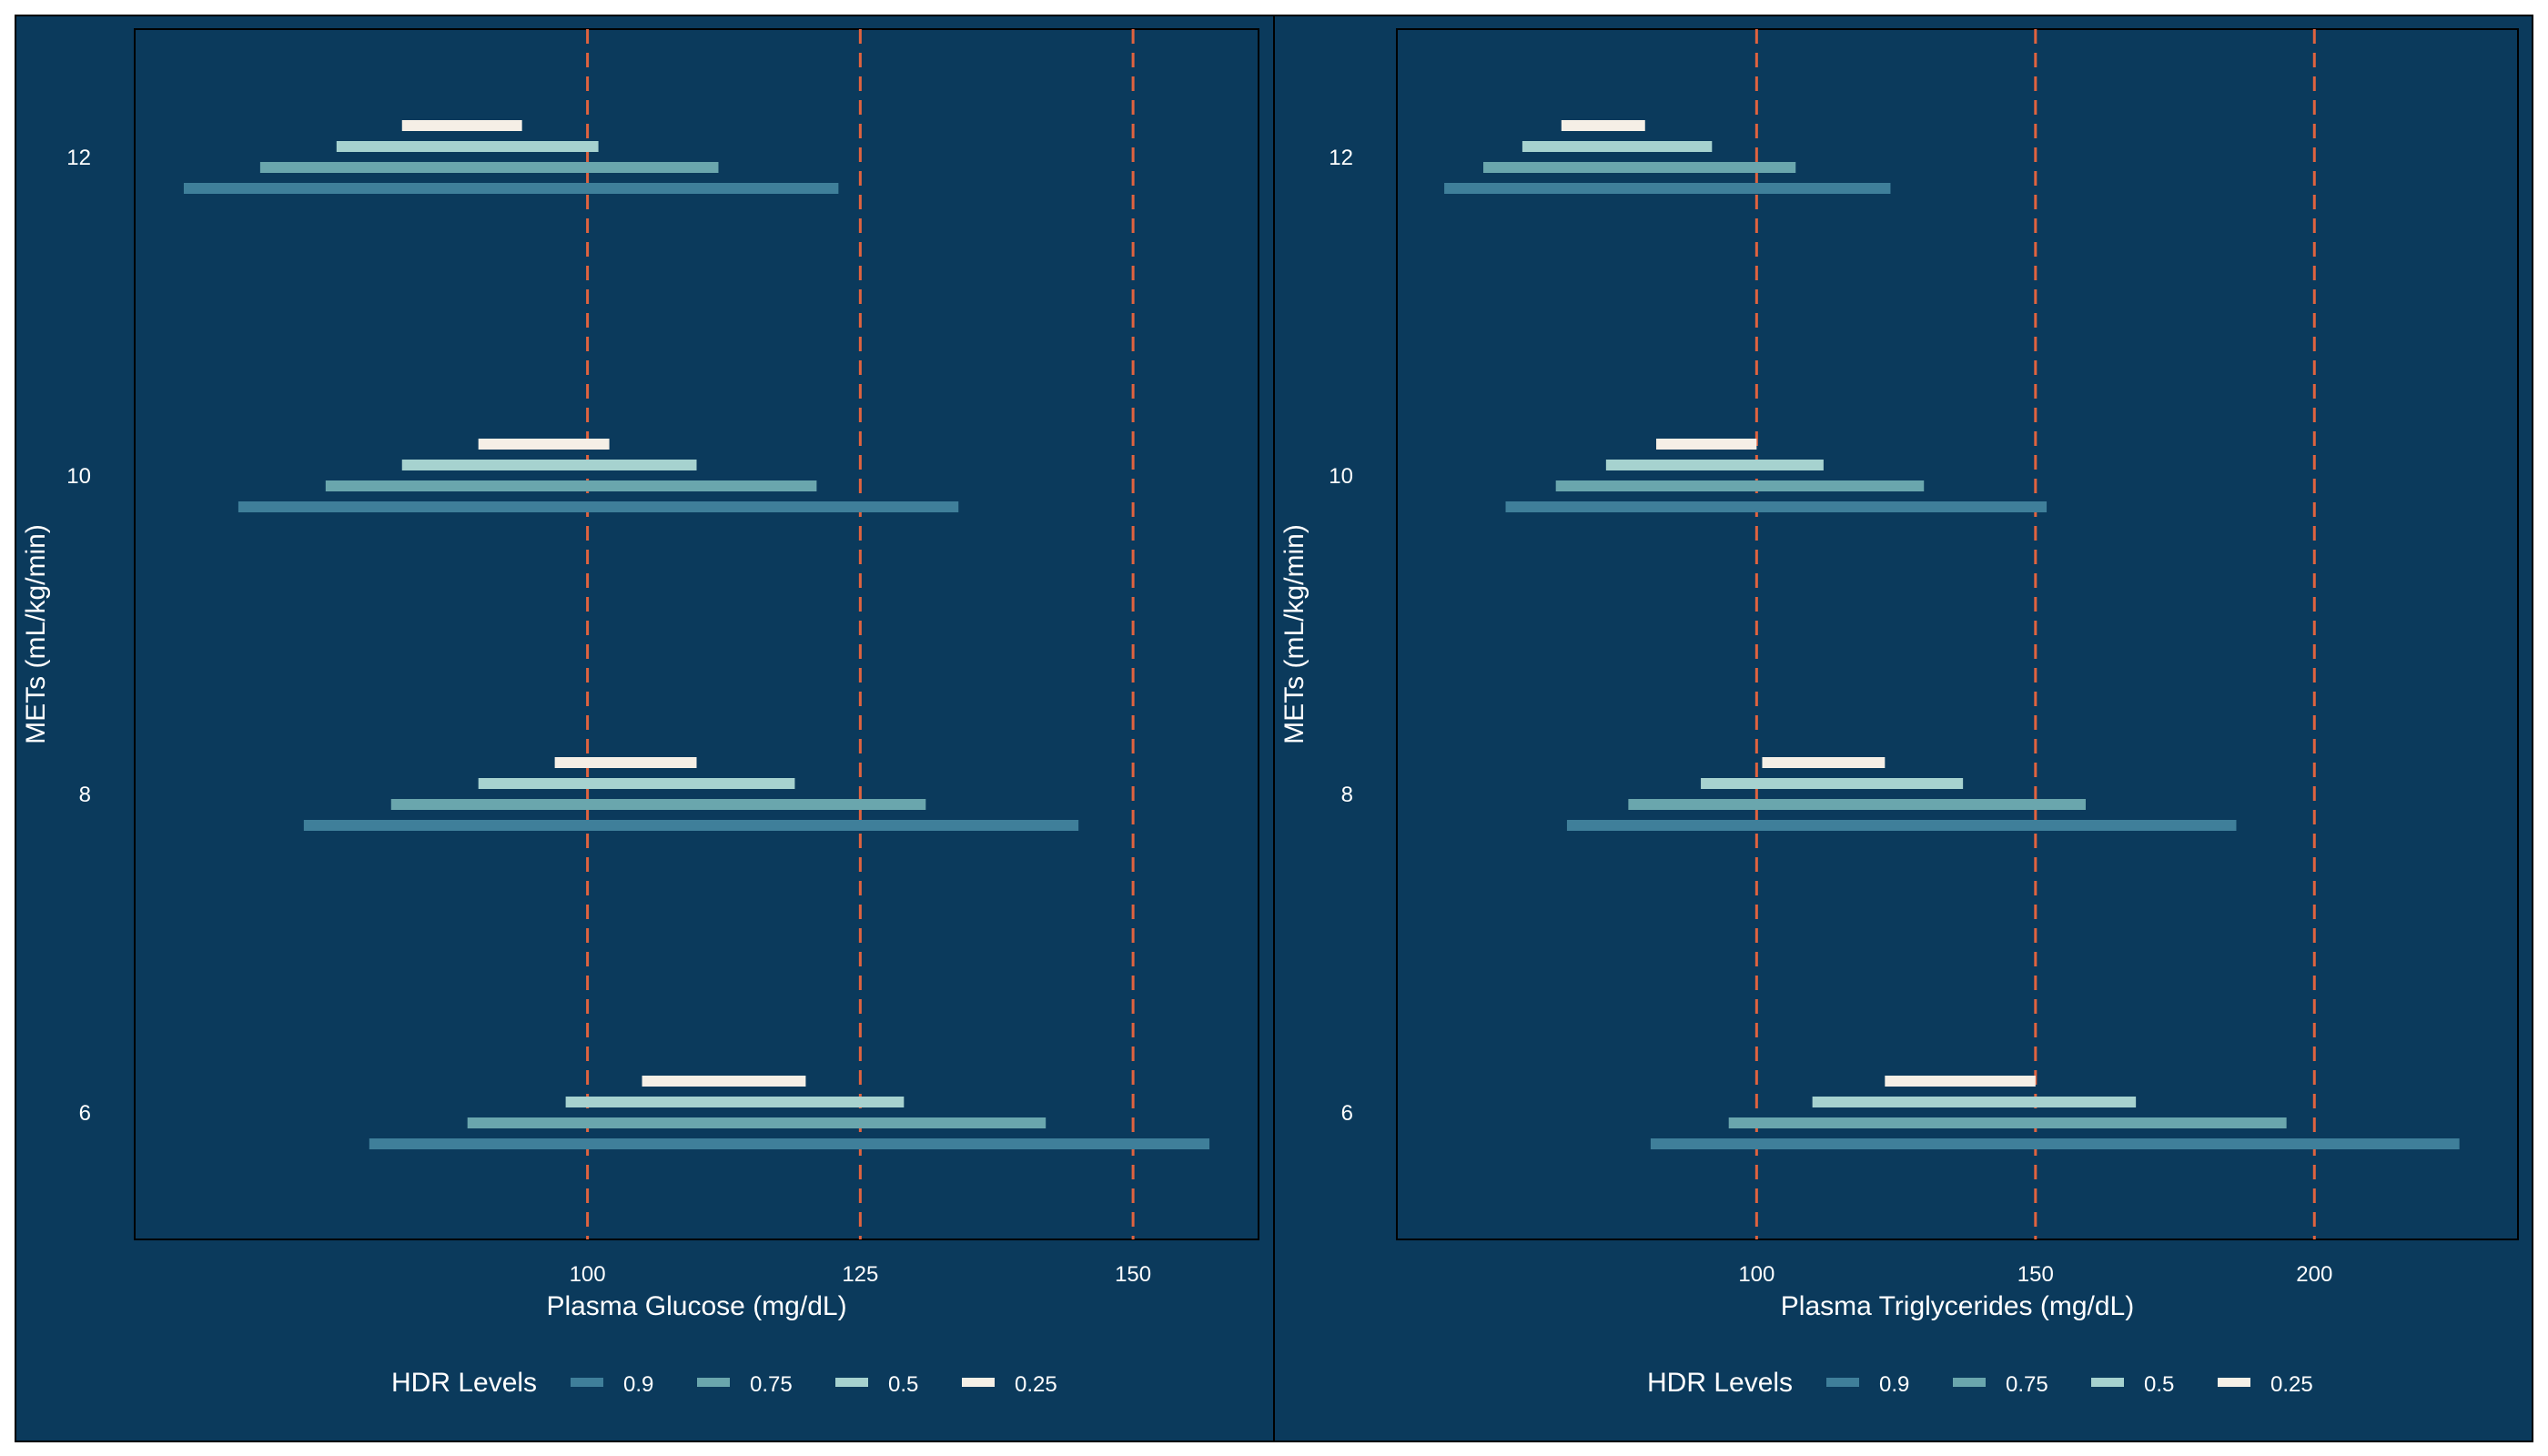 The image size is (2548, 1456). What do you see at coordinates (860, 1275) in the screenshot?
I see `x-tick-label: 125` at bounding box center [860, 1275].